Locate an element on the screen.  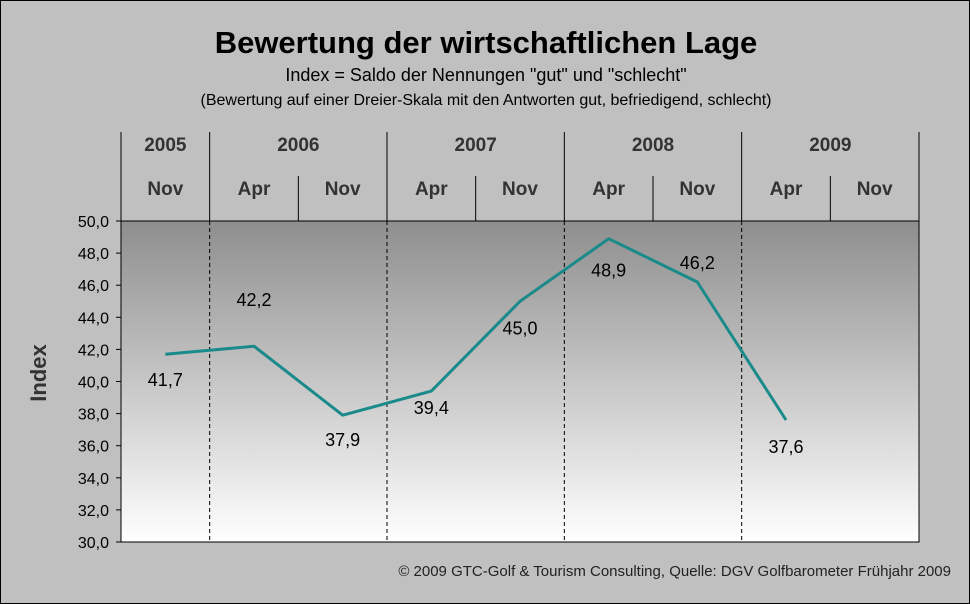
y-tick-label: 38,0 is located at coordinates (93, 415).